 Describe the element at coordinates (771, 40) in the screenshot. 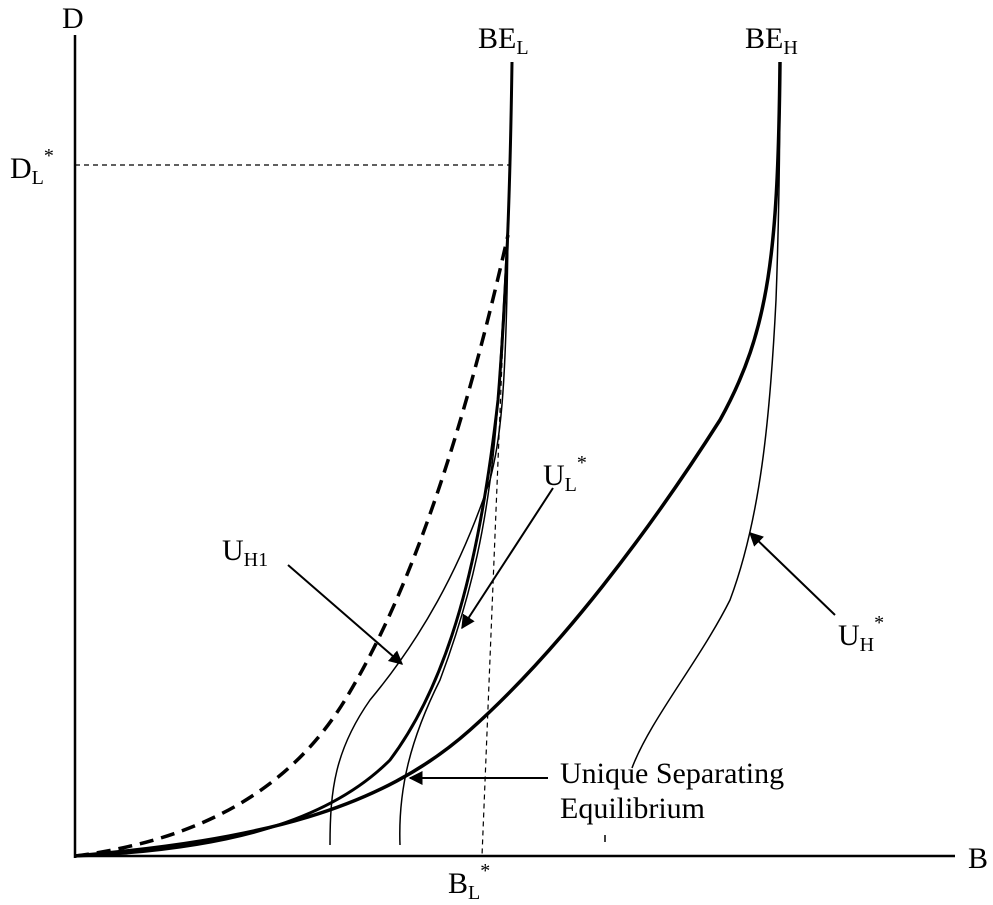

I see `be-high-label: BEH` at that location.